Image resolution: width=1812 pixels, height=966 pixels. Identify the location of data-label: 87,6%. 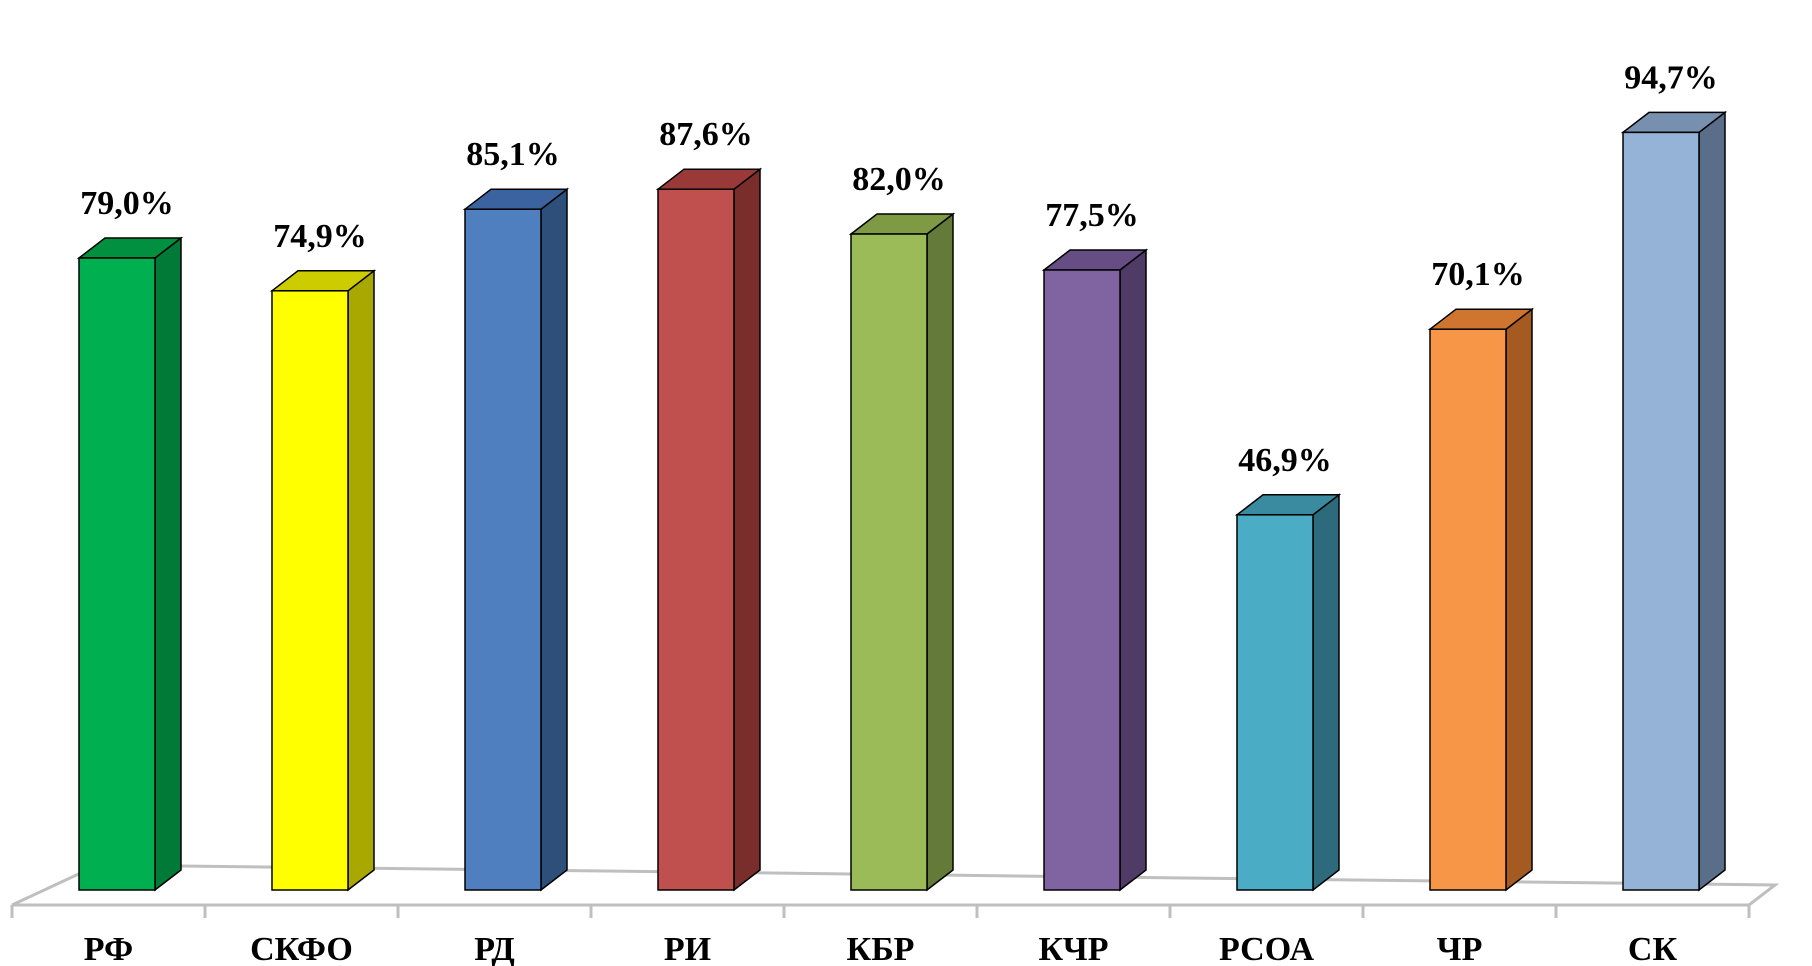
(706, 134).